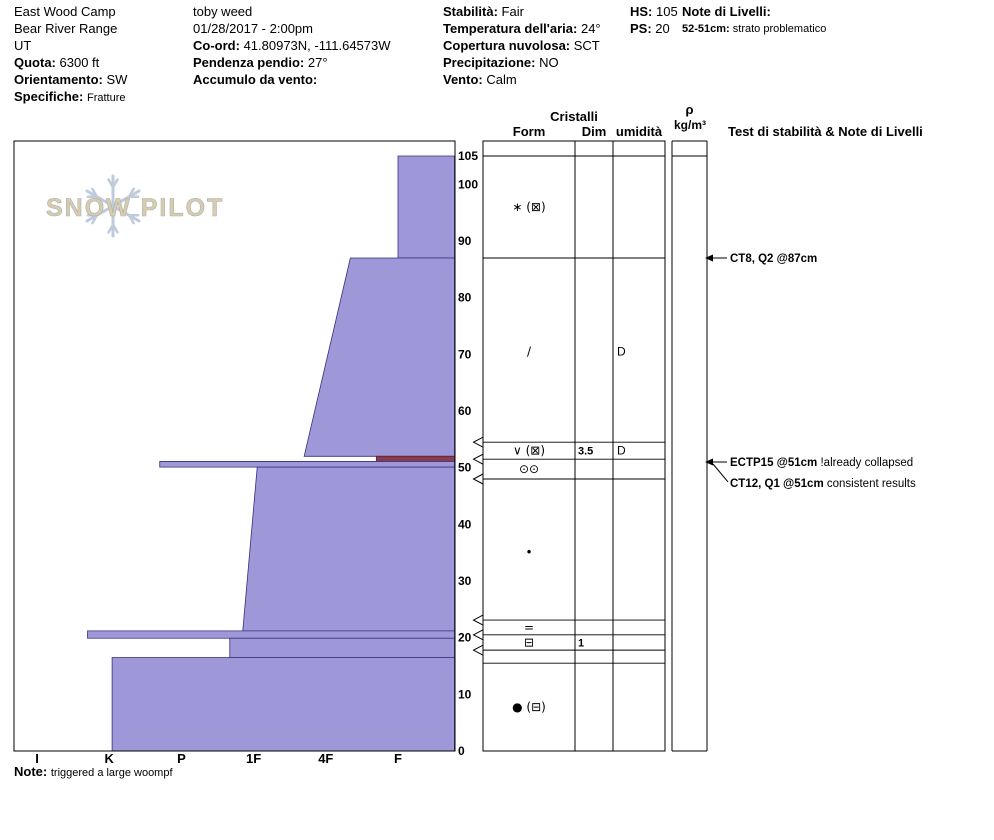  I want to click on depth-tick-label: 80, so click(465, 298).